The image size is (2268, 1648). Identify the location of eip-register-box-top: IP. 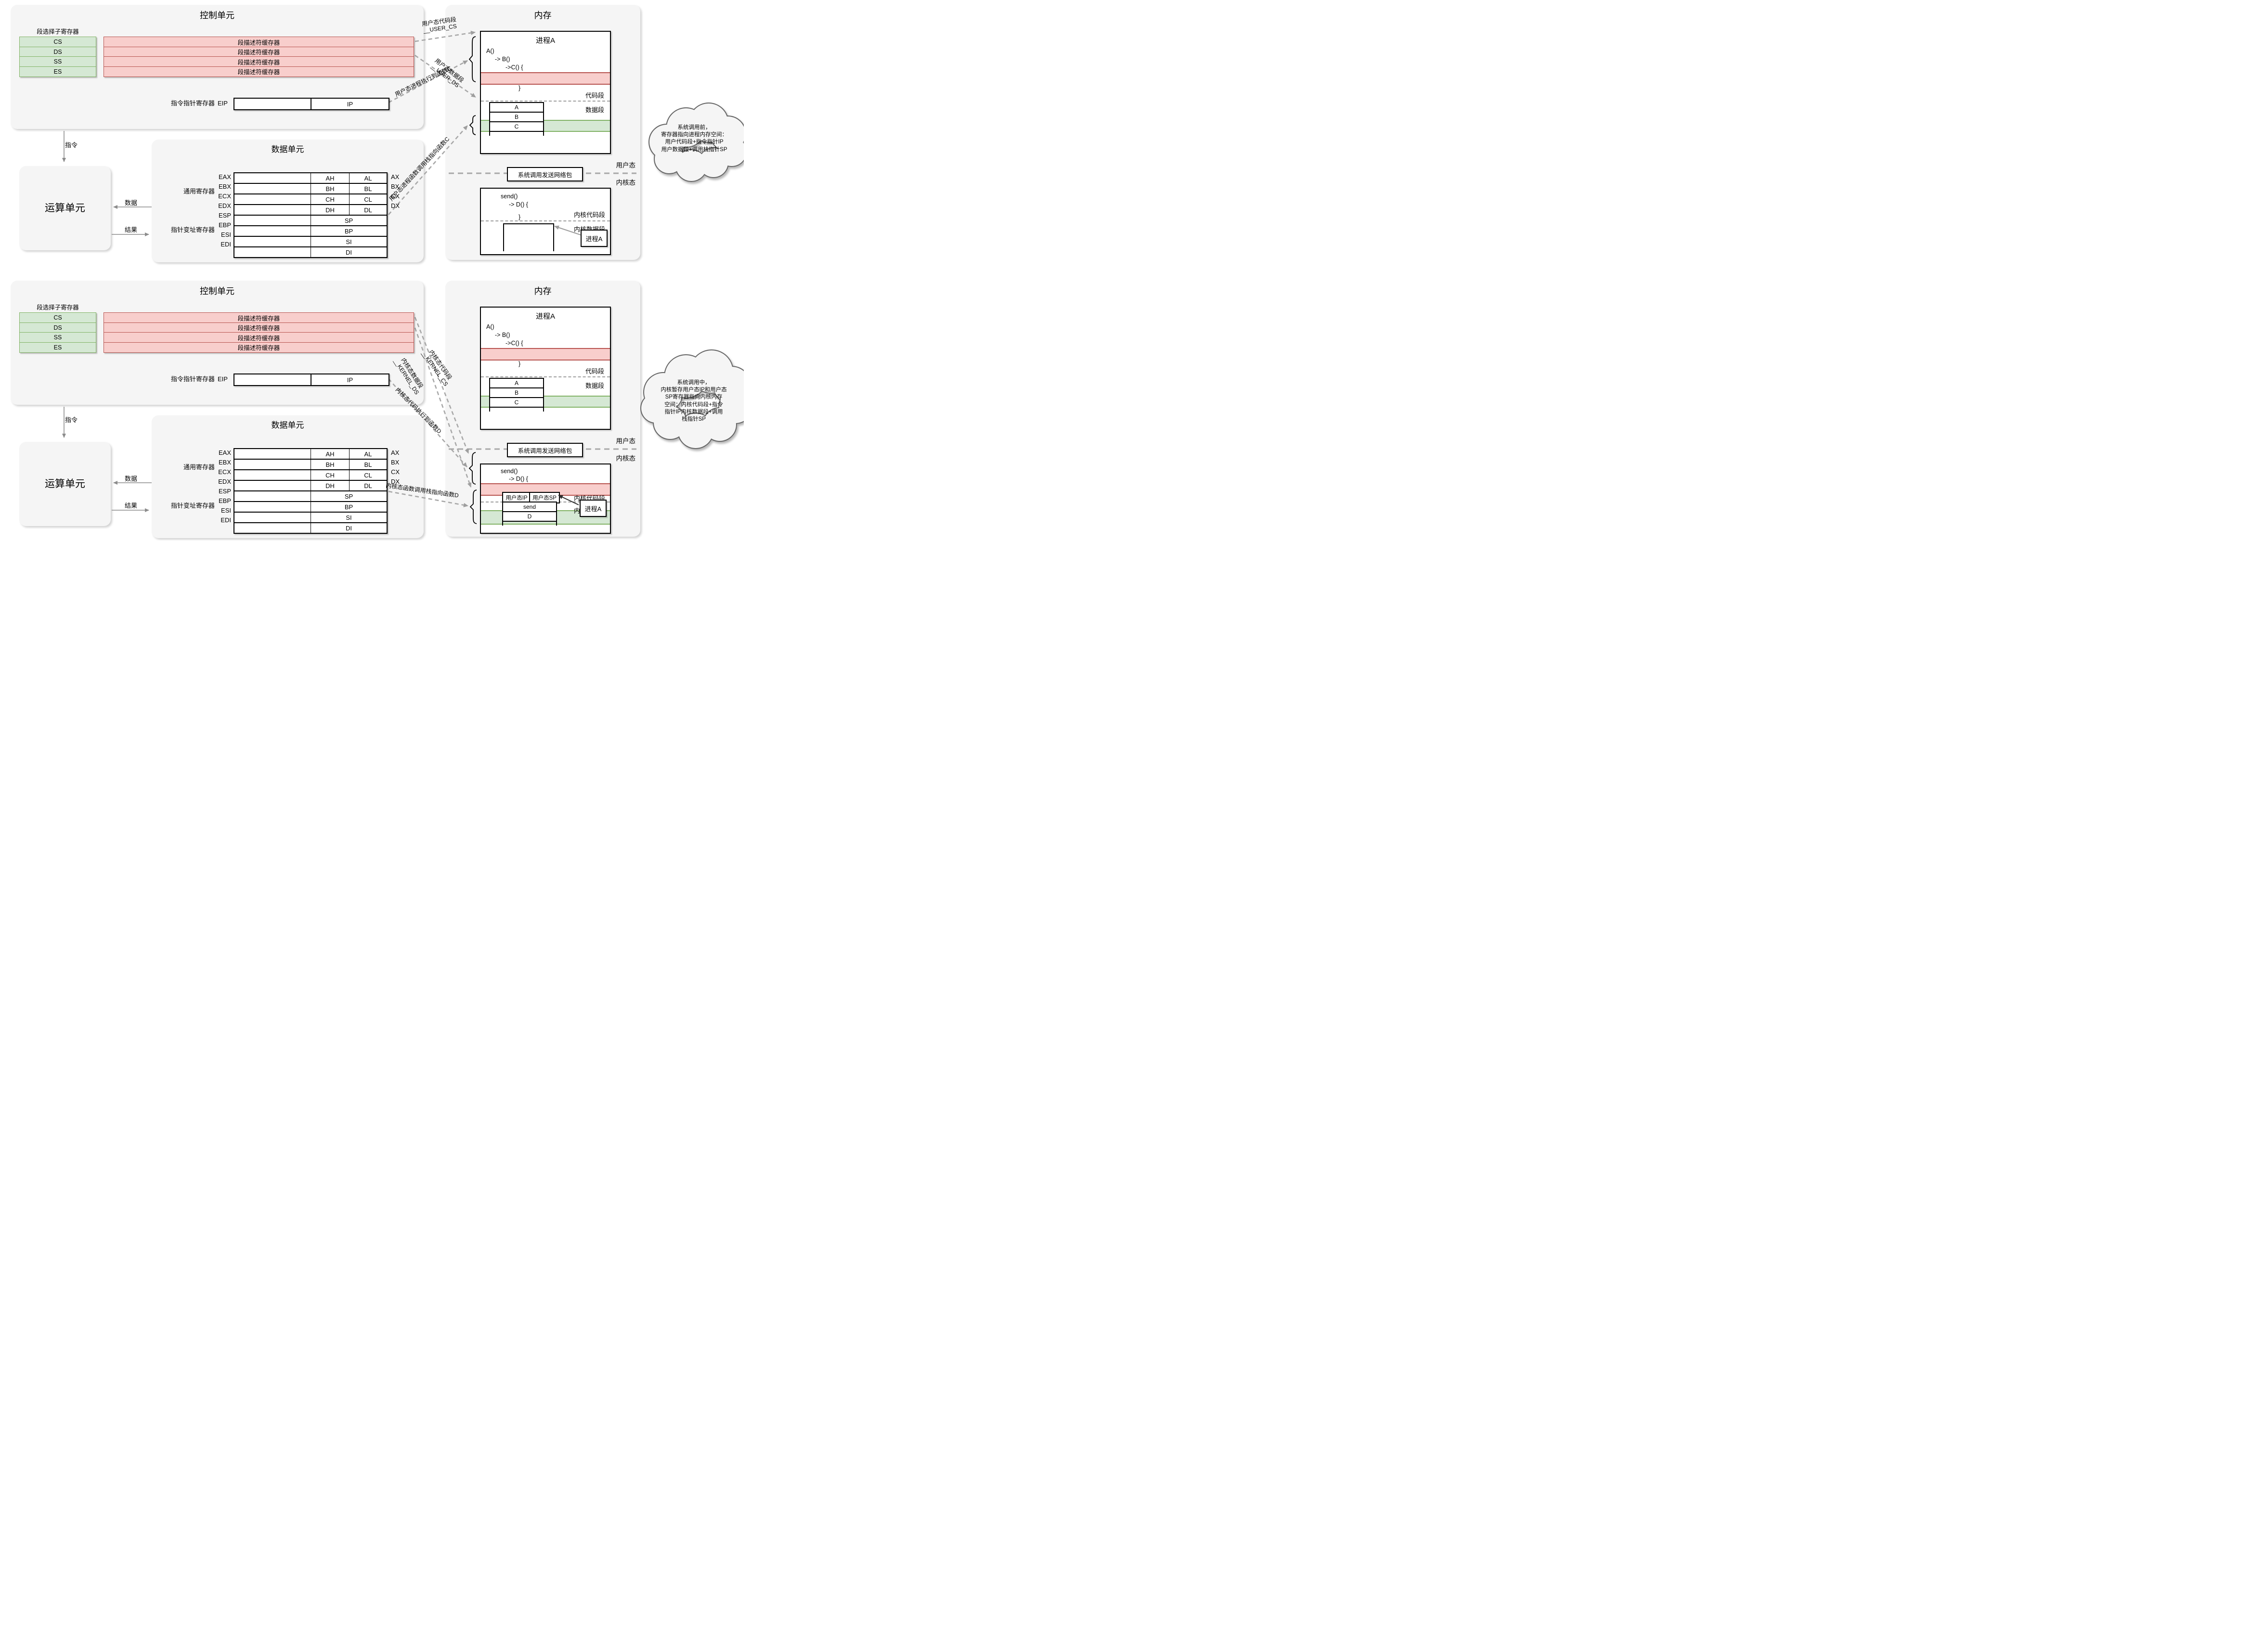
(311, 104).